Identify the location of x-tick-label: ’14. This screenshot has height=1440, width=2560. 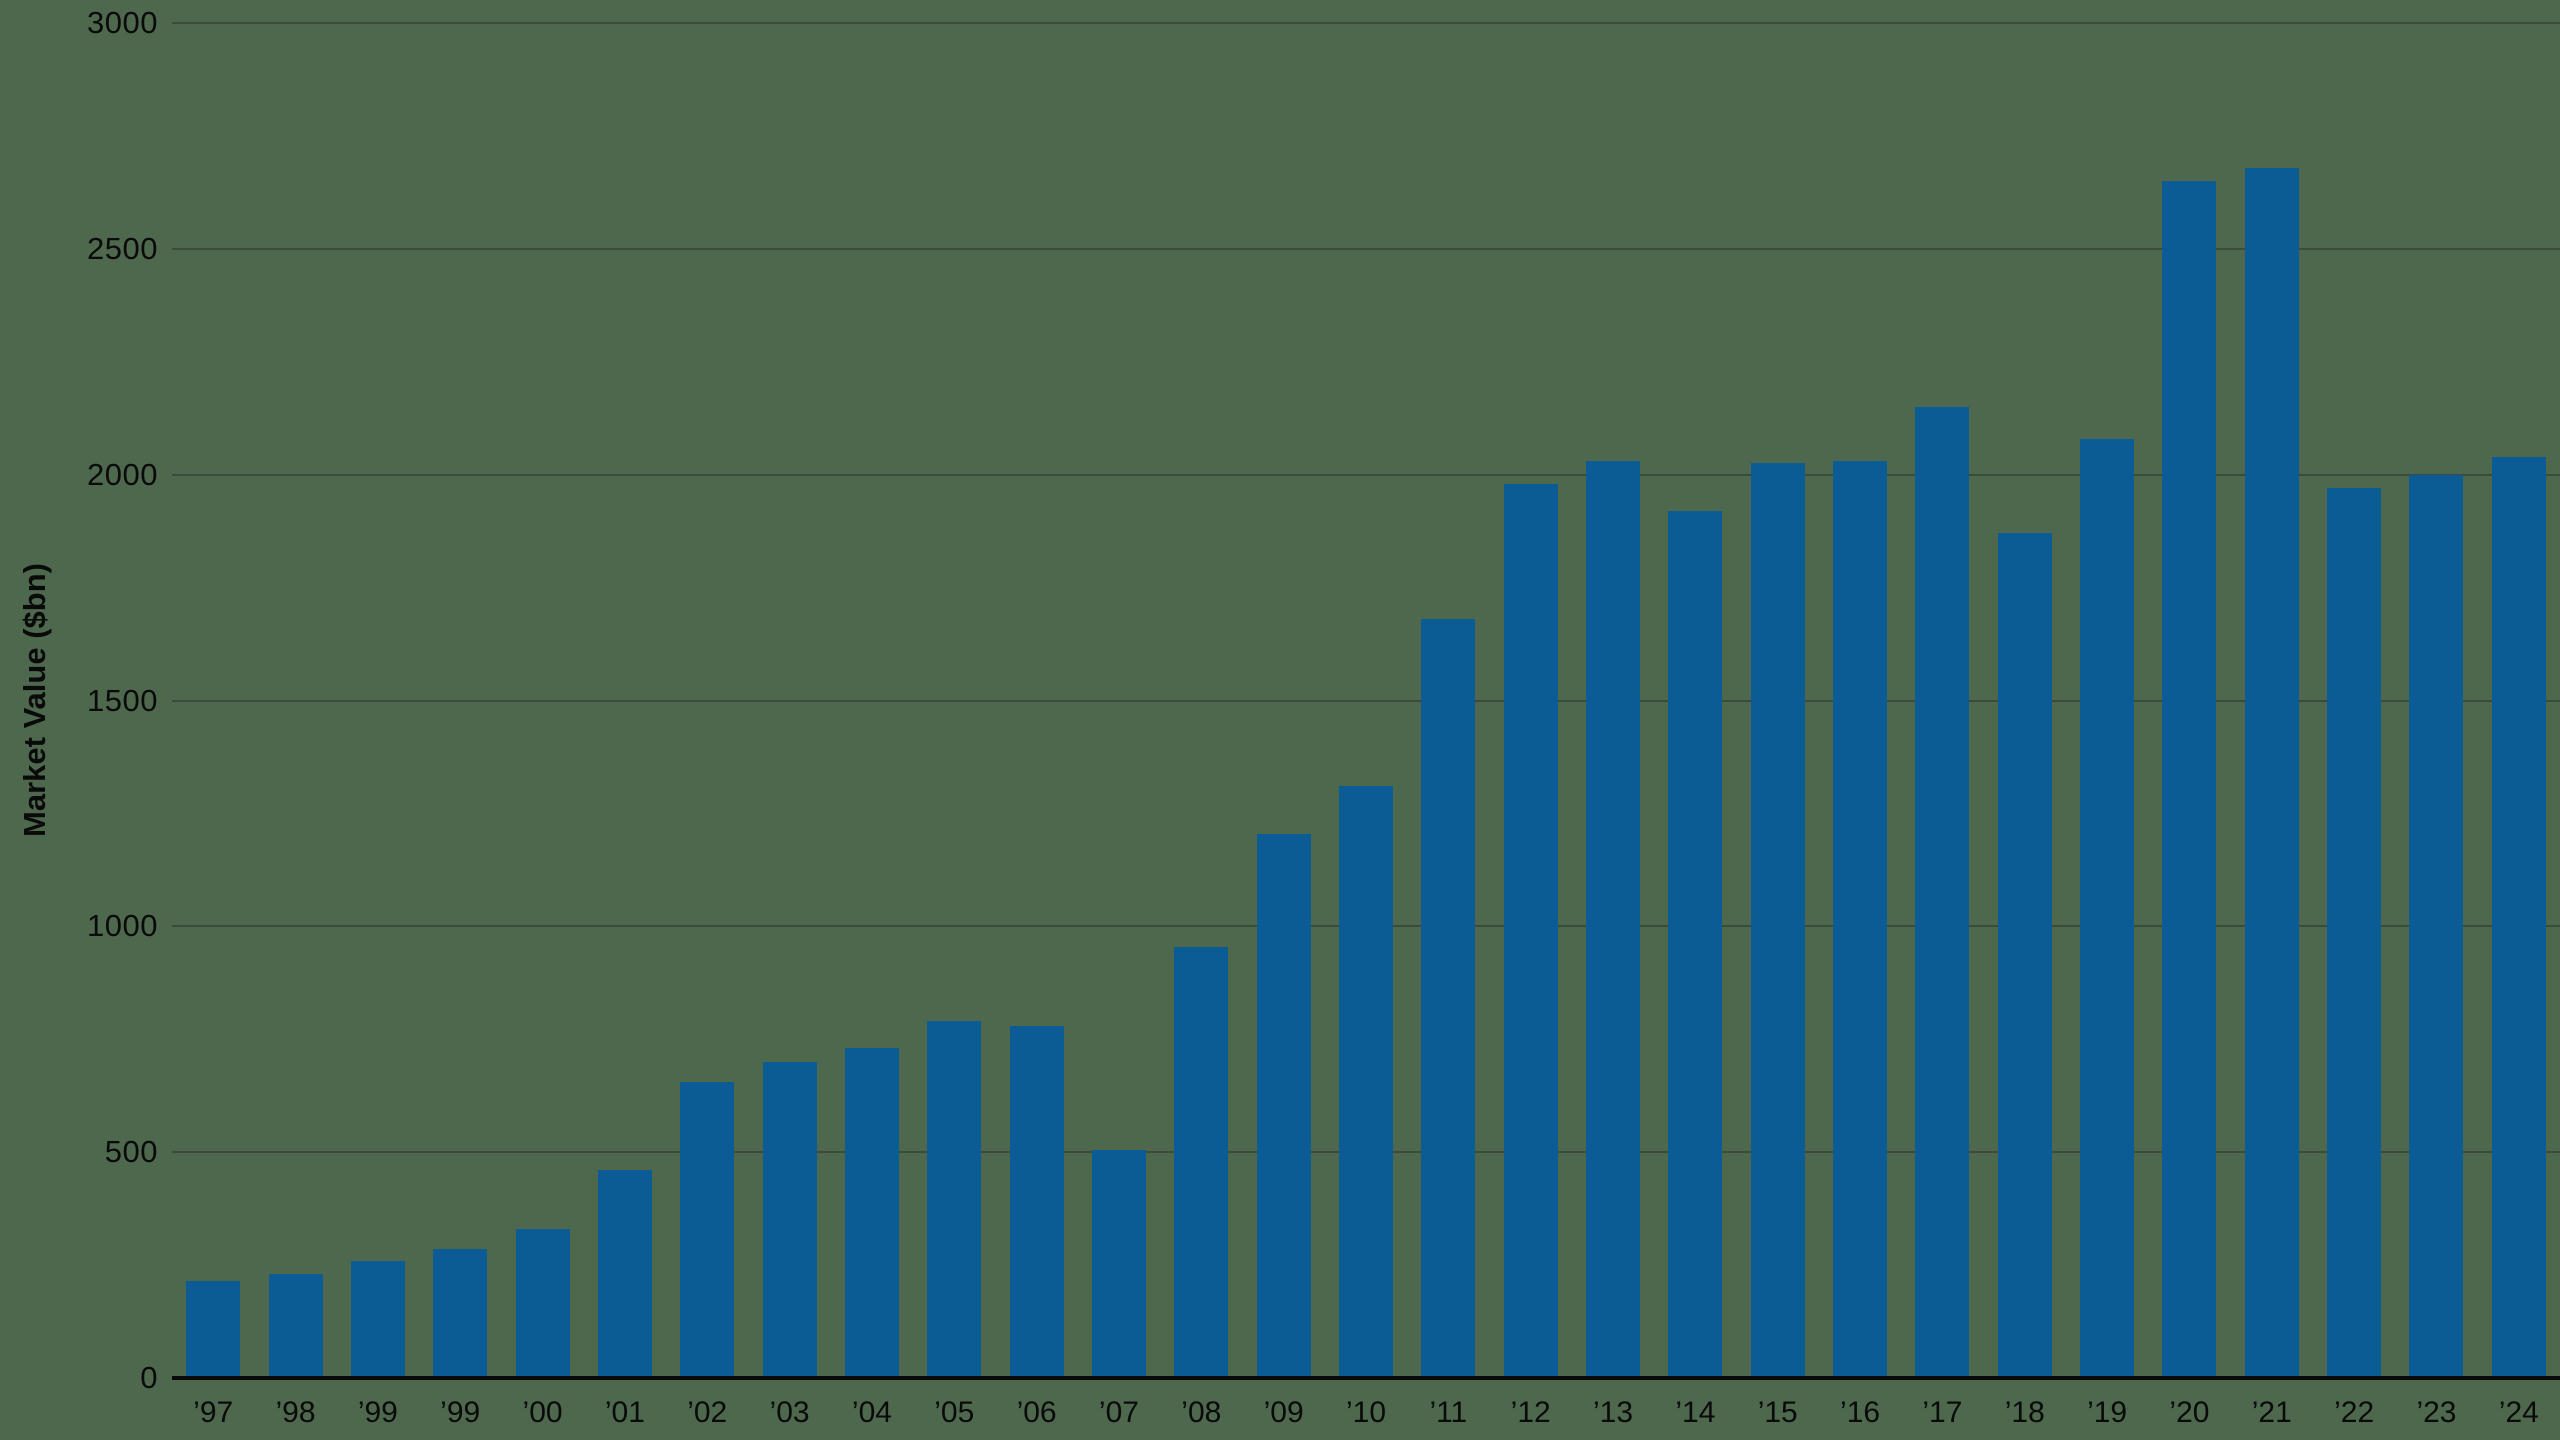
(1695, 1412).